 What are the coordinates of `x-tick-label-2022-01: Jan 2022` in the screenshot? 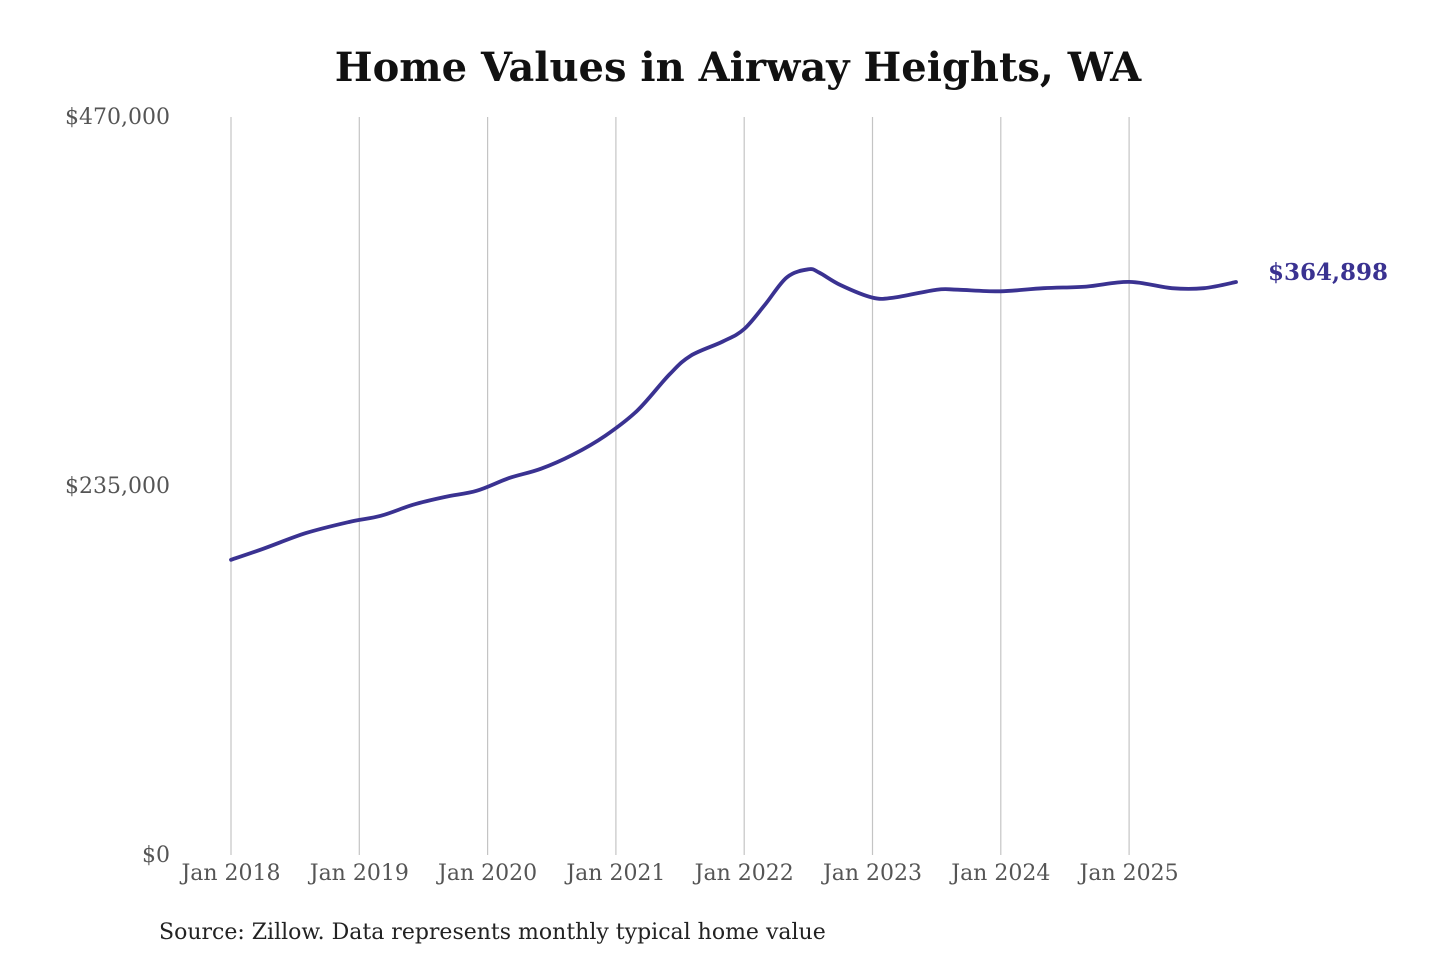 It's located at (743, 873).